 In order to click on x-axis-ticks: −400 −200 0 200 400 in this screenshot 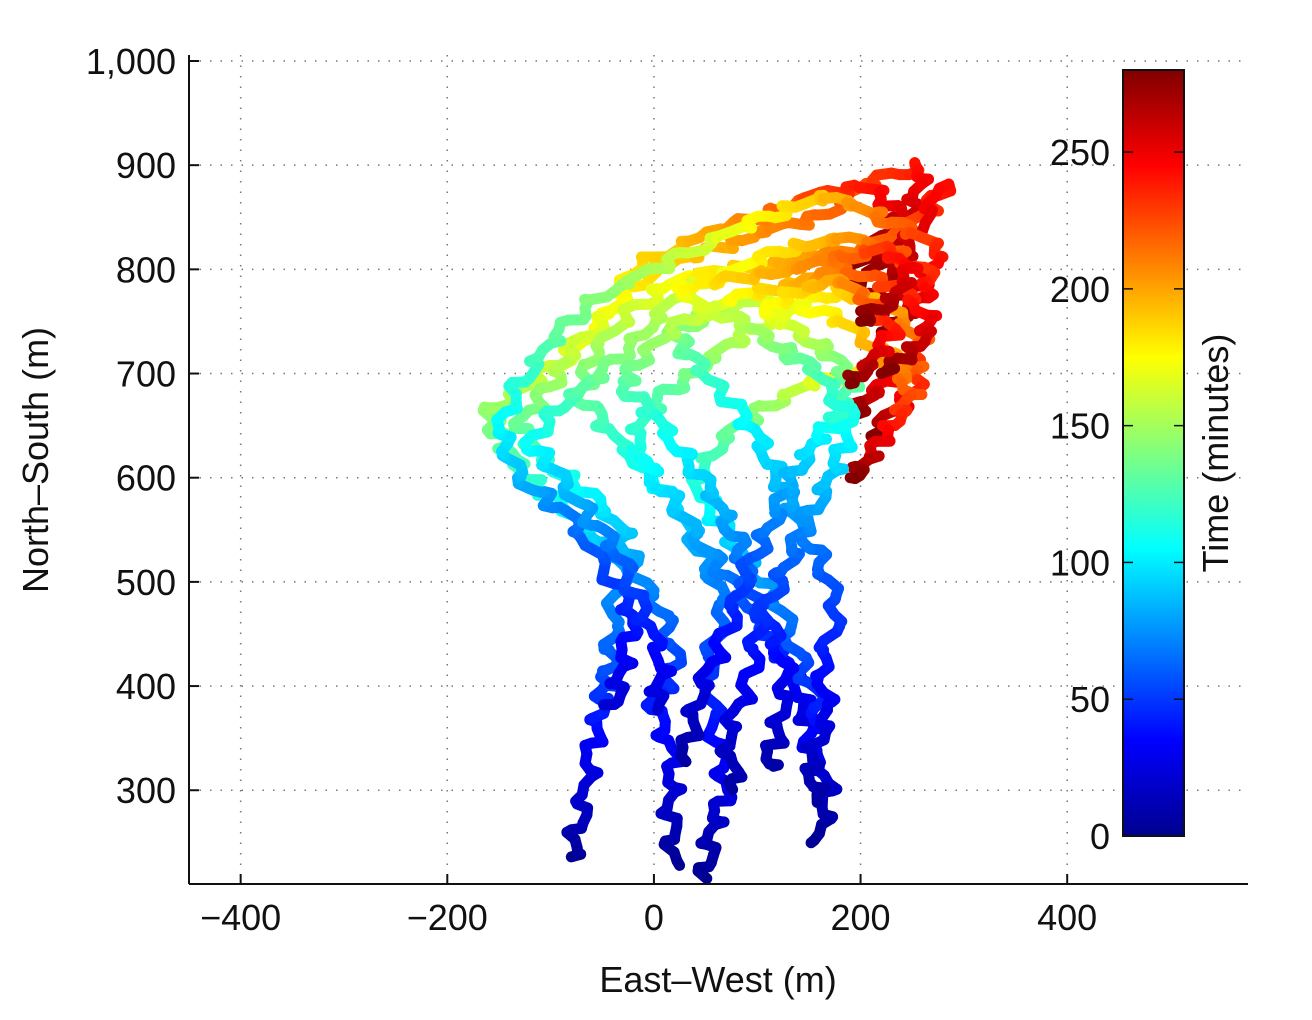, I will do `click(648, 906)`.